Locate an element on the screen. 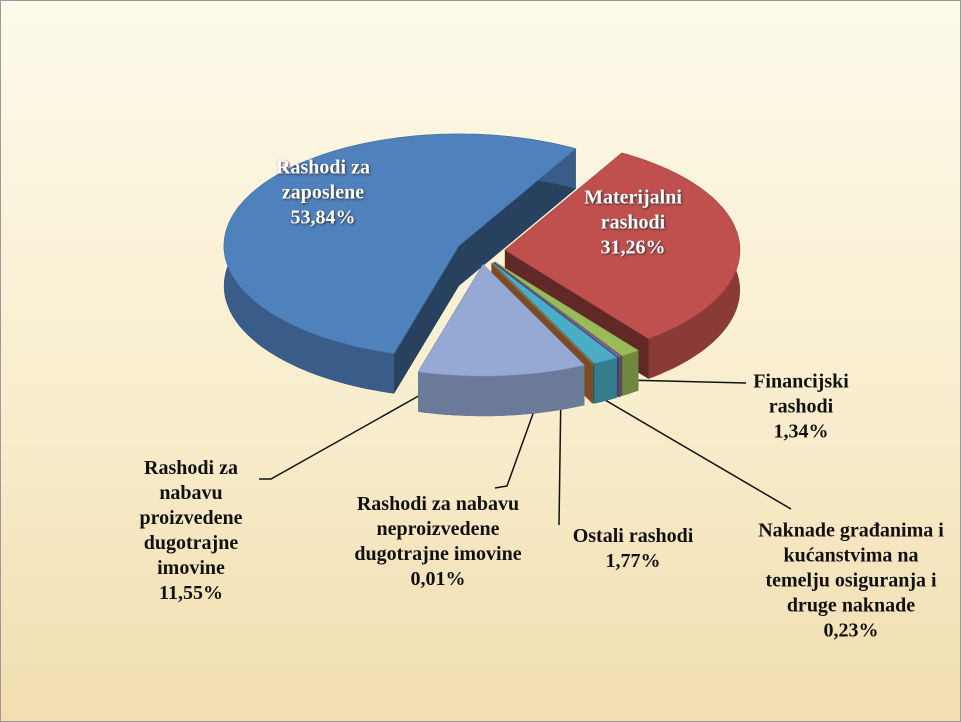 Image resolution: width=961 pixels, height=722 pixels. value-label: 53,84% is located at coordinates (323, 217).